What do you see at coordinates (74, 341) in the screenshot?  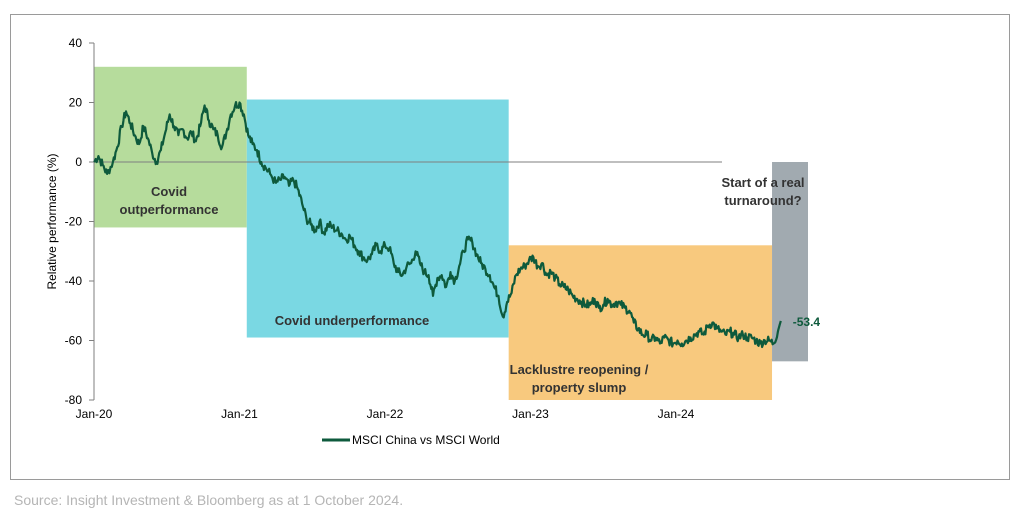 I see `y-tick-label: -60` at bounding box center [74, 341].